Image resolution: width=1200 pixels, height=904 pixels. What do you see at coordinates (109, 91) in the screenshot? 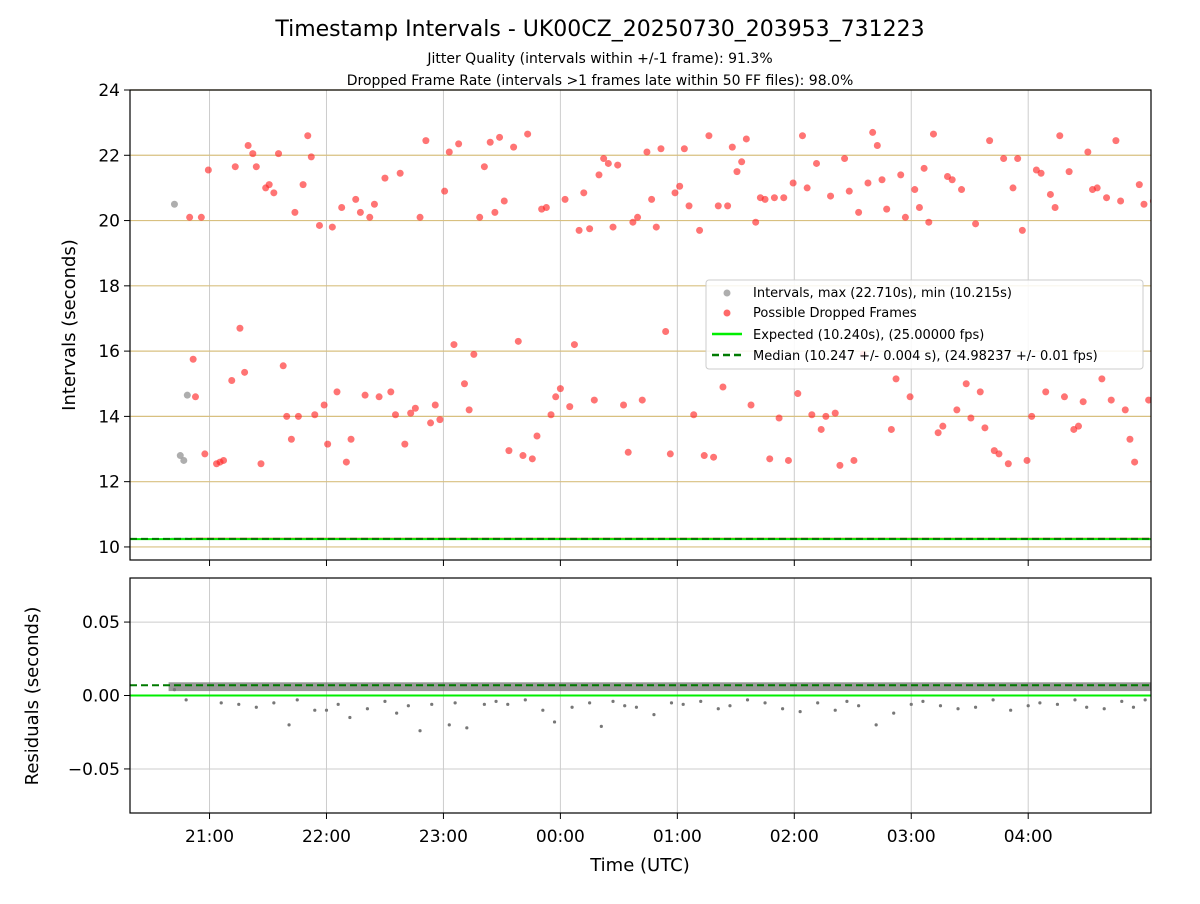
I see `top-y-tick-label: 24` at bounding box center [109, 91].